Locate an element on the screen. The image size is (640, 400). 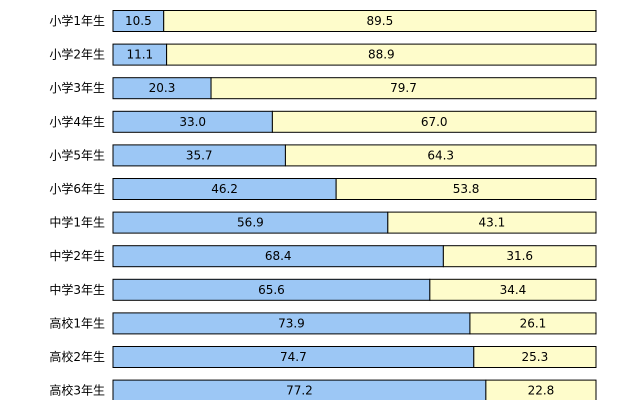
data-label: 88.9 is located at coordinates (381, 55).